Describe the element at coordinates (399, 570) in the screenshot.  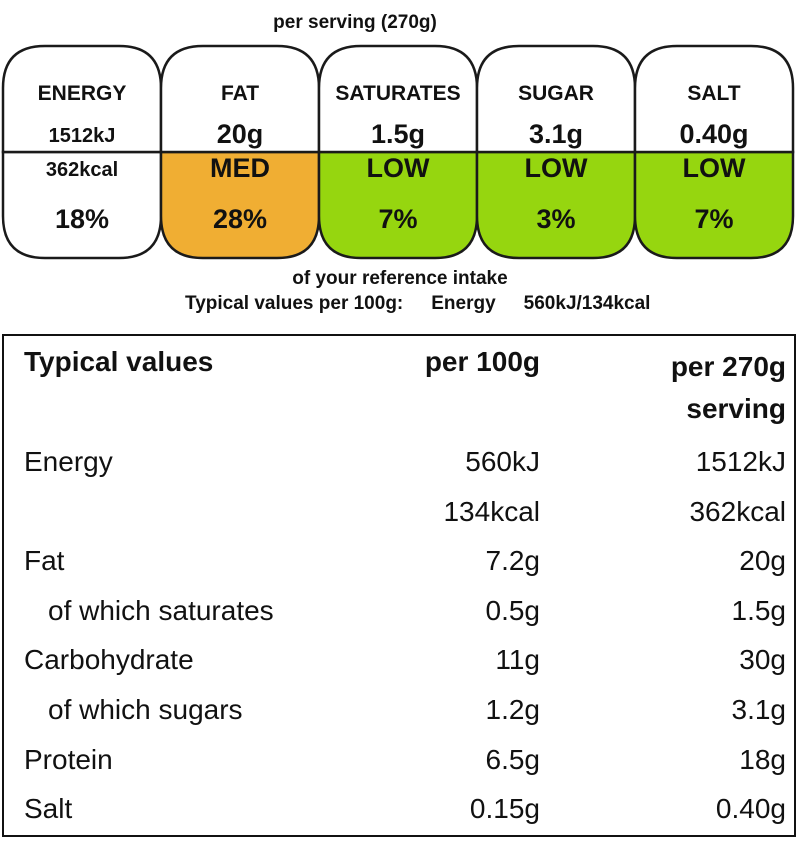
I see `nutrition-row: Fat 7.2g 20g` at that location.